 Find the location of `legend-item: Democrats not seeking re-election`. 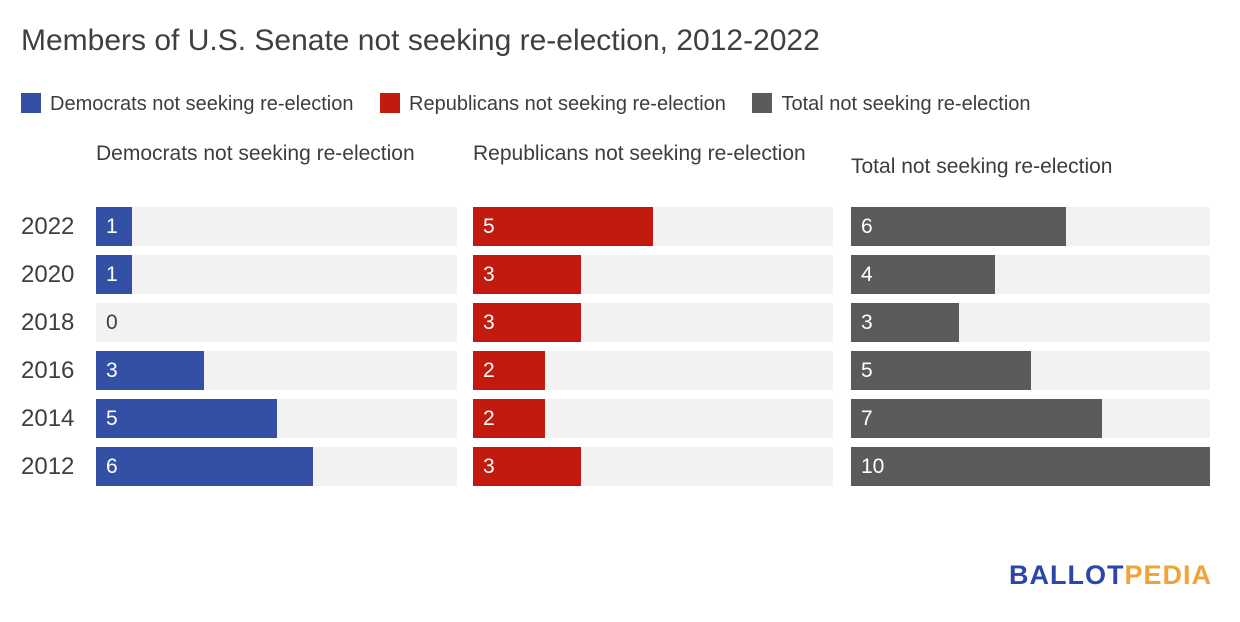

legend-item: Democrats not seeking re-election is located at coordinates (187, 104).